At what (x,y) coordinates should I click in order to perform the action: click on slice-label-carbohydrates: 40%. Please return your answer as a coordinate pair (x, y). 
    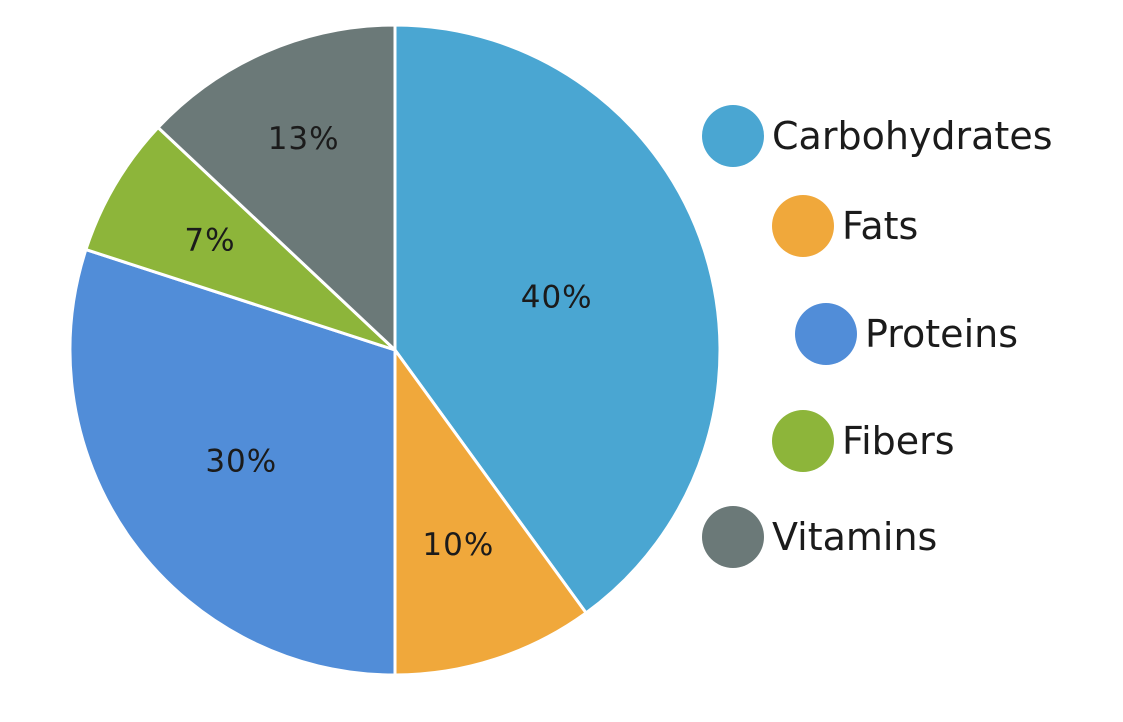
    Looking at the image, I should click on (557, 297).